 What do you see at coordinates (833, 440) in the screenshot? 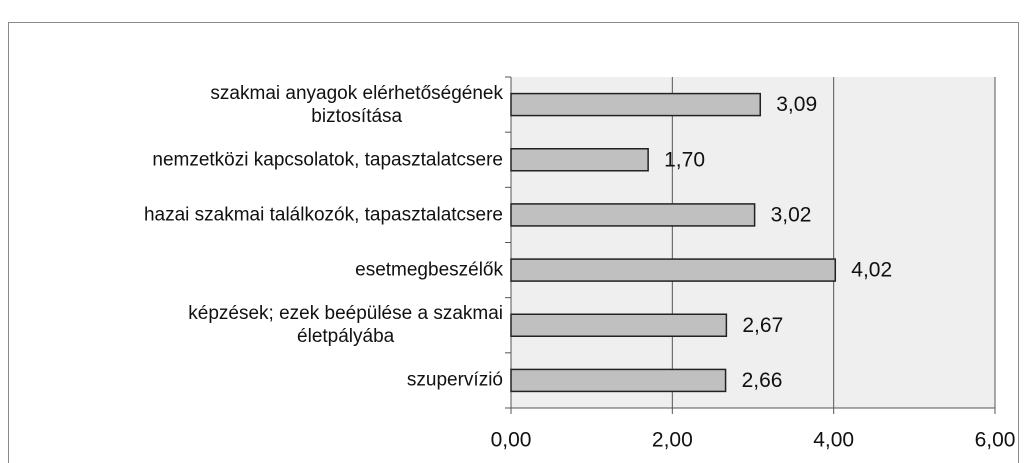
I see `x-tick-label: 4,00` at bounding box center [833, 440].